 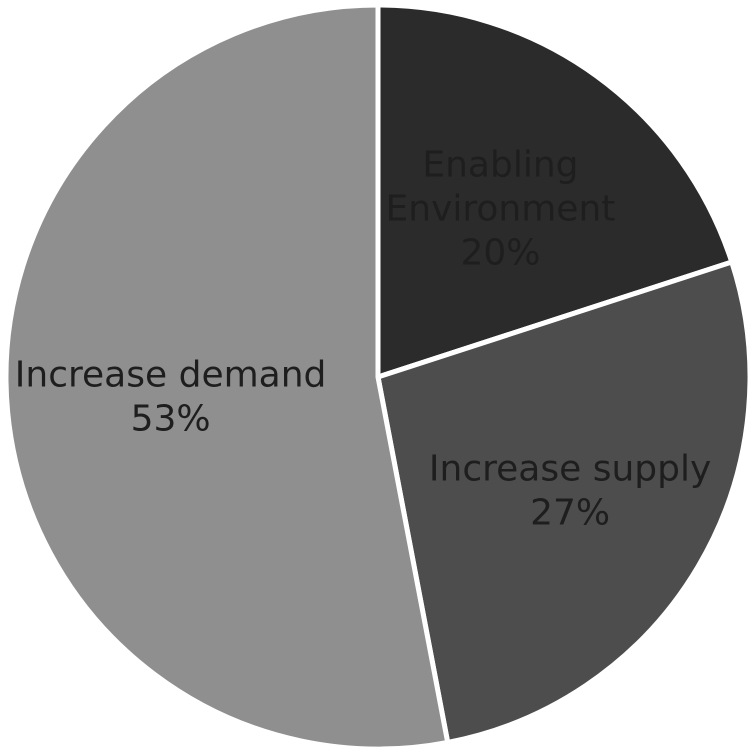 I want to click on slice-name-increase-demand: Increase demand, so click(x=171, y=375).